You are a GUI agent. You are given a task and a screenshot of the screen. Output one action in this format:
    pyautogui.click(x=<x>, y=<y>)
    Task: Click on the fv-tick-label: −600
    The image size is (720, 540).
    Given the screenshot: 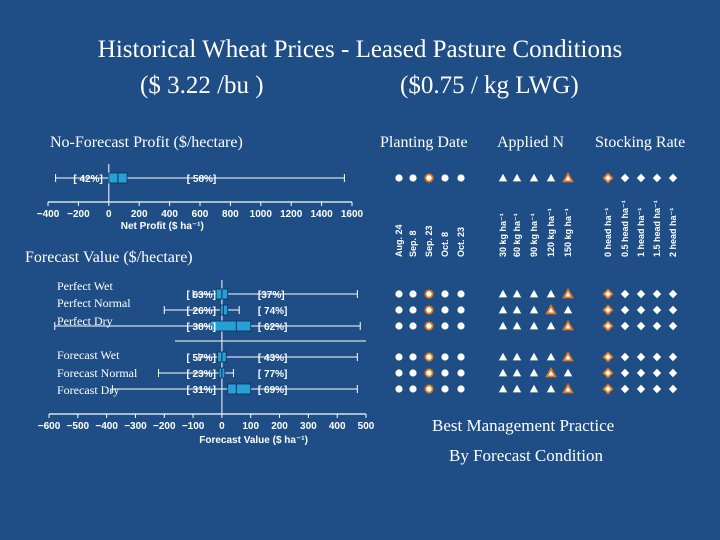 What is the action you would take?
    pyautogui.click(x=49, y=426)
    